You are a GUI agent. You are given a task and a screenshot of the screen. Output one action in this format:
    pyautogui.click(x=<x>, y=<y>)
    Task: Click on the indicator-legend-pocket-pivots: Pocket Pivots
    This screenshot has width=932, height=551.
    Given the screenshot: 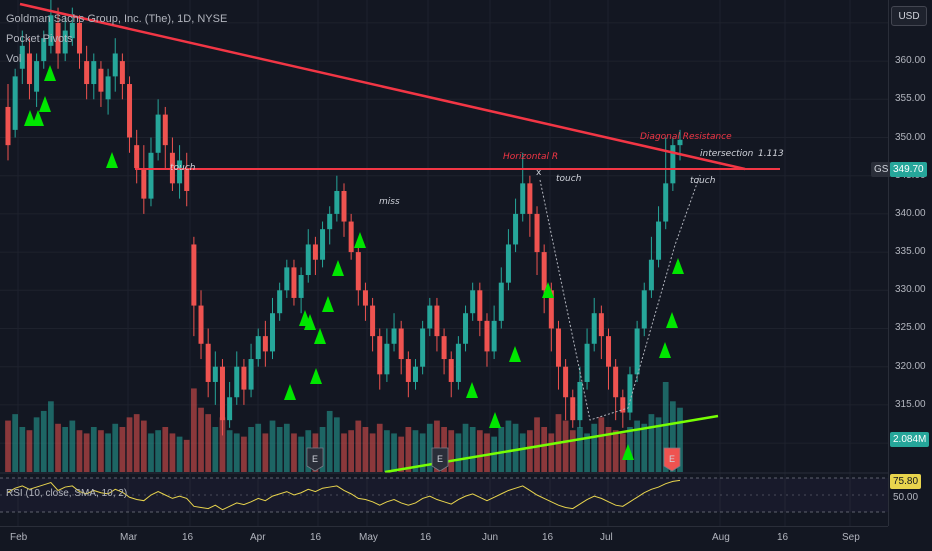 What is the action you would take?
    pyautogui.click(x=39, y=39)
    